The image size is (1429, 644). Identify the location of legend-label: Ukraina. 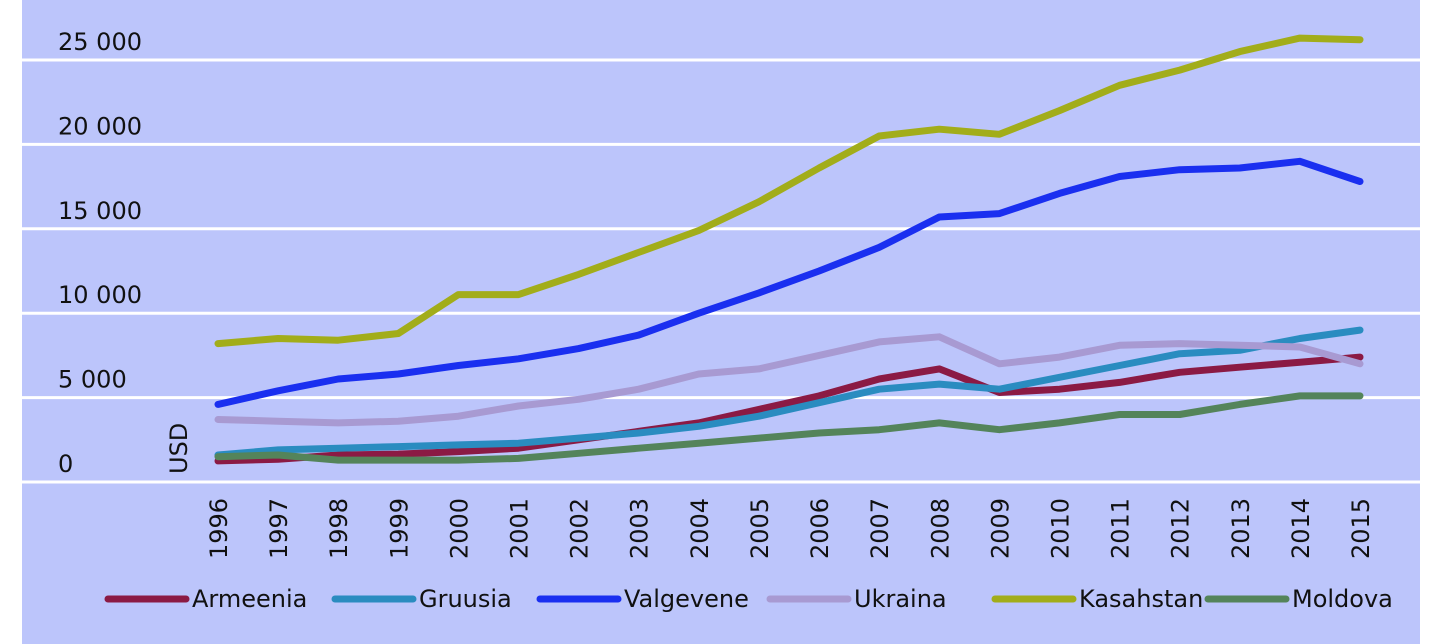
(900, 599).